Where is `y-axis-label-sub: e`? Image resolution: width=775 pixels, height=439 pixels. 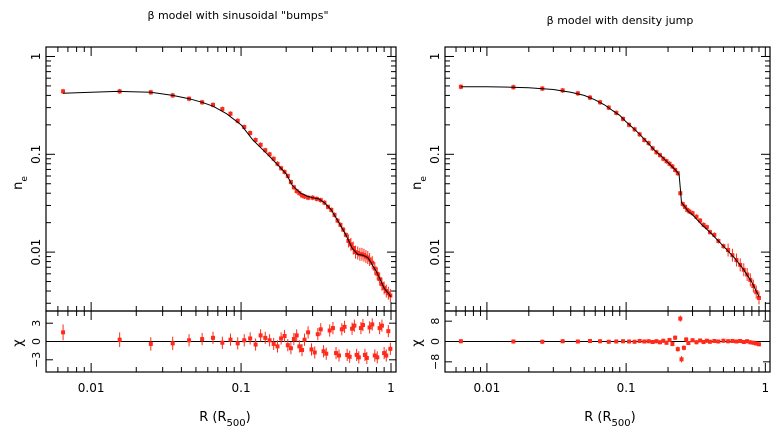
y-axis-label-sub: e is located at coordinates (25, 179).